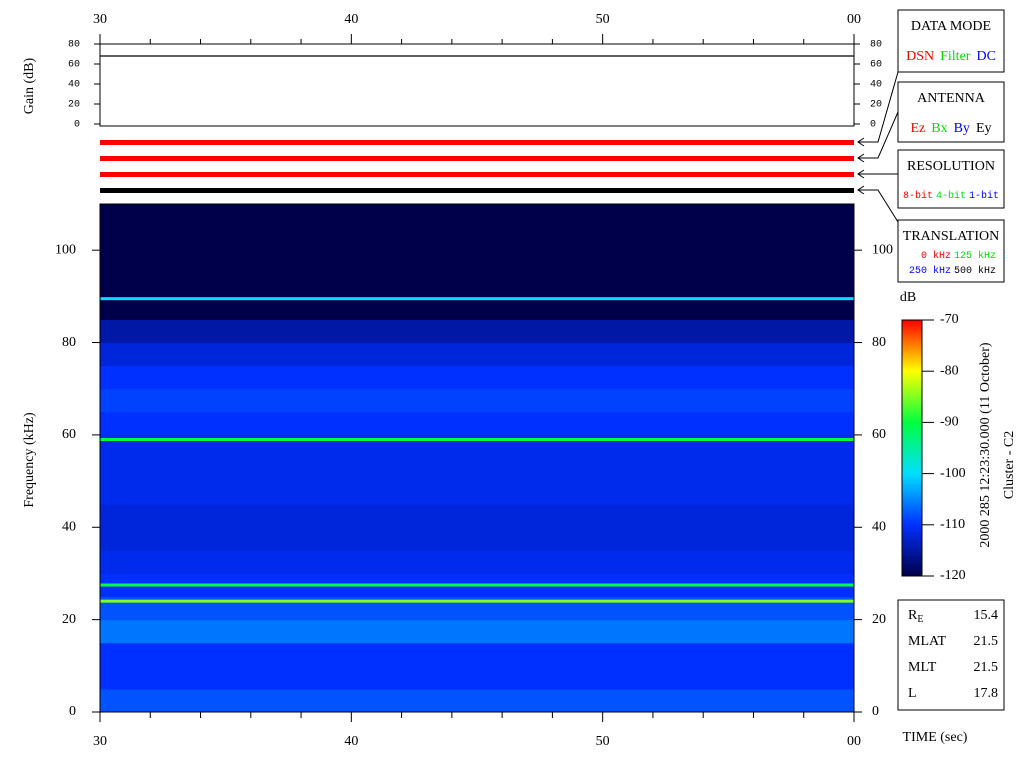 This screenshot has width=1024, height=768. I want to click on info-label: MLT, so click(922, 667).